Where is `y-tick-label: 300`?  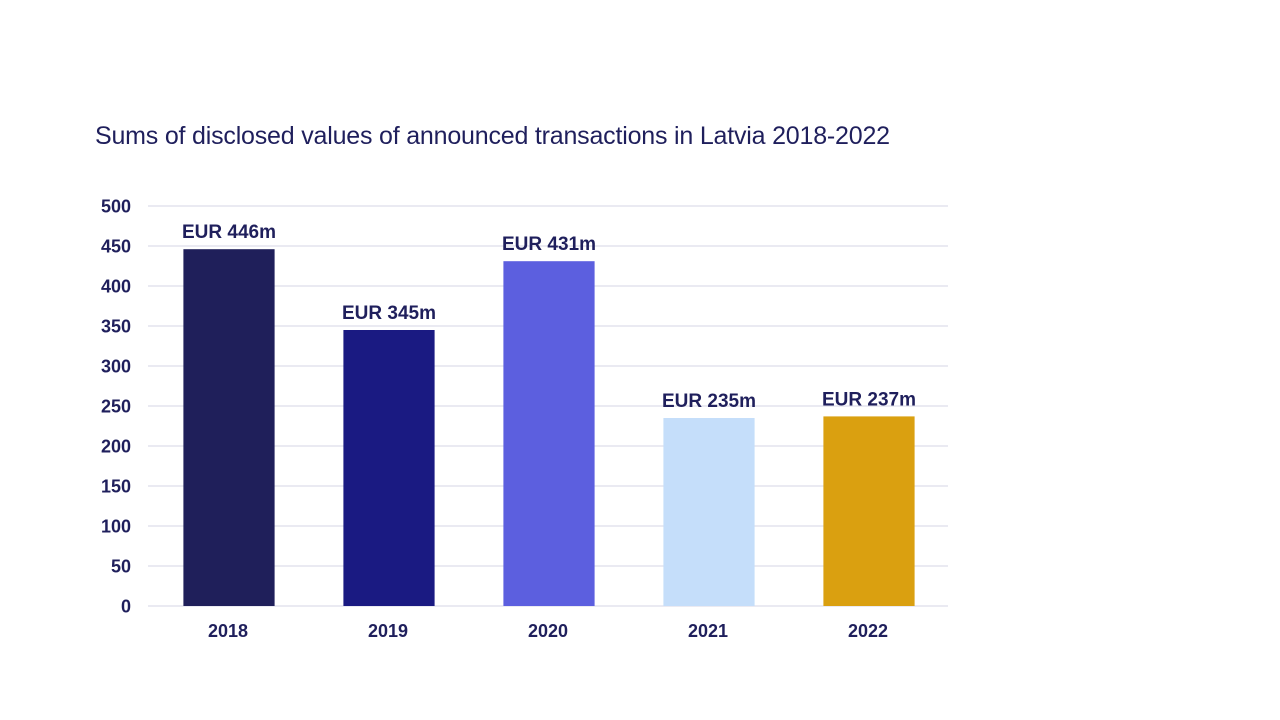
y-tick-label: 300 is located at coordinates (116, 367).